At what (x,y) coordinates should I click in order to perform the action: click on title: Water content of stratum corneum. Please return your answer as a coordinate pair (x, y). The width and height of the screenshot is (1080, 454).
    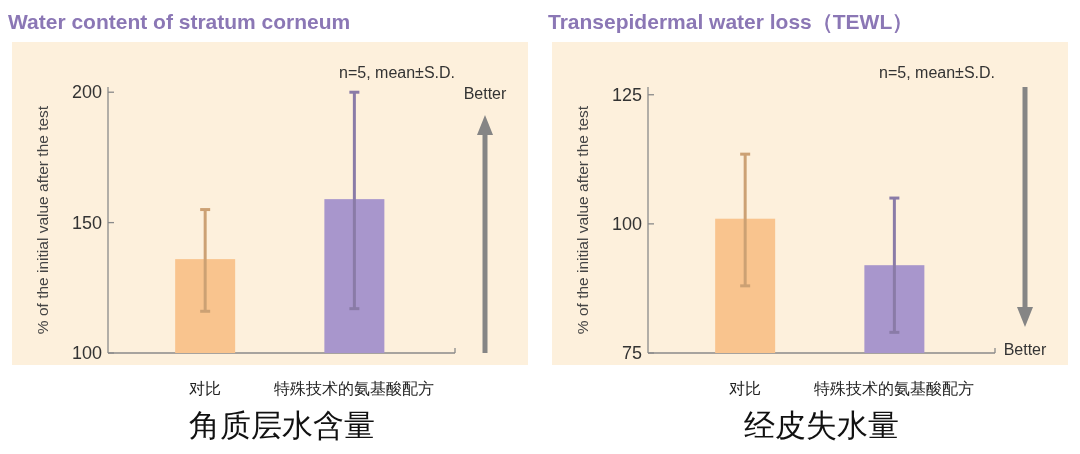
    Looking at the image, I should click on (179, 21).